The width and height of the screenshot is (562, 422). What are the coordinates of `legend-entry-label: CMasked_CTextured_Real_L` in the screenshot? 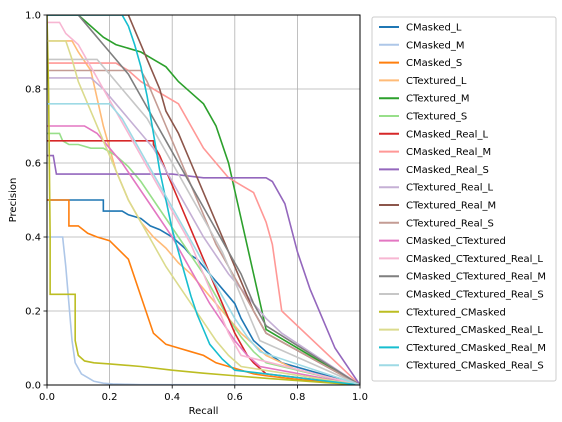 It's located at (474, 259).